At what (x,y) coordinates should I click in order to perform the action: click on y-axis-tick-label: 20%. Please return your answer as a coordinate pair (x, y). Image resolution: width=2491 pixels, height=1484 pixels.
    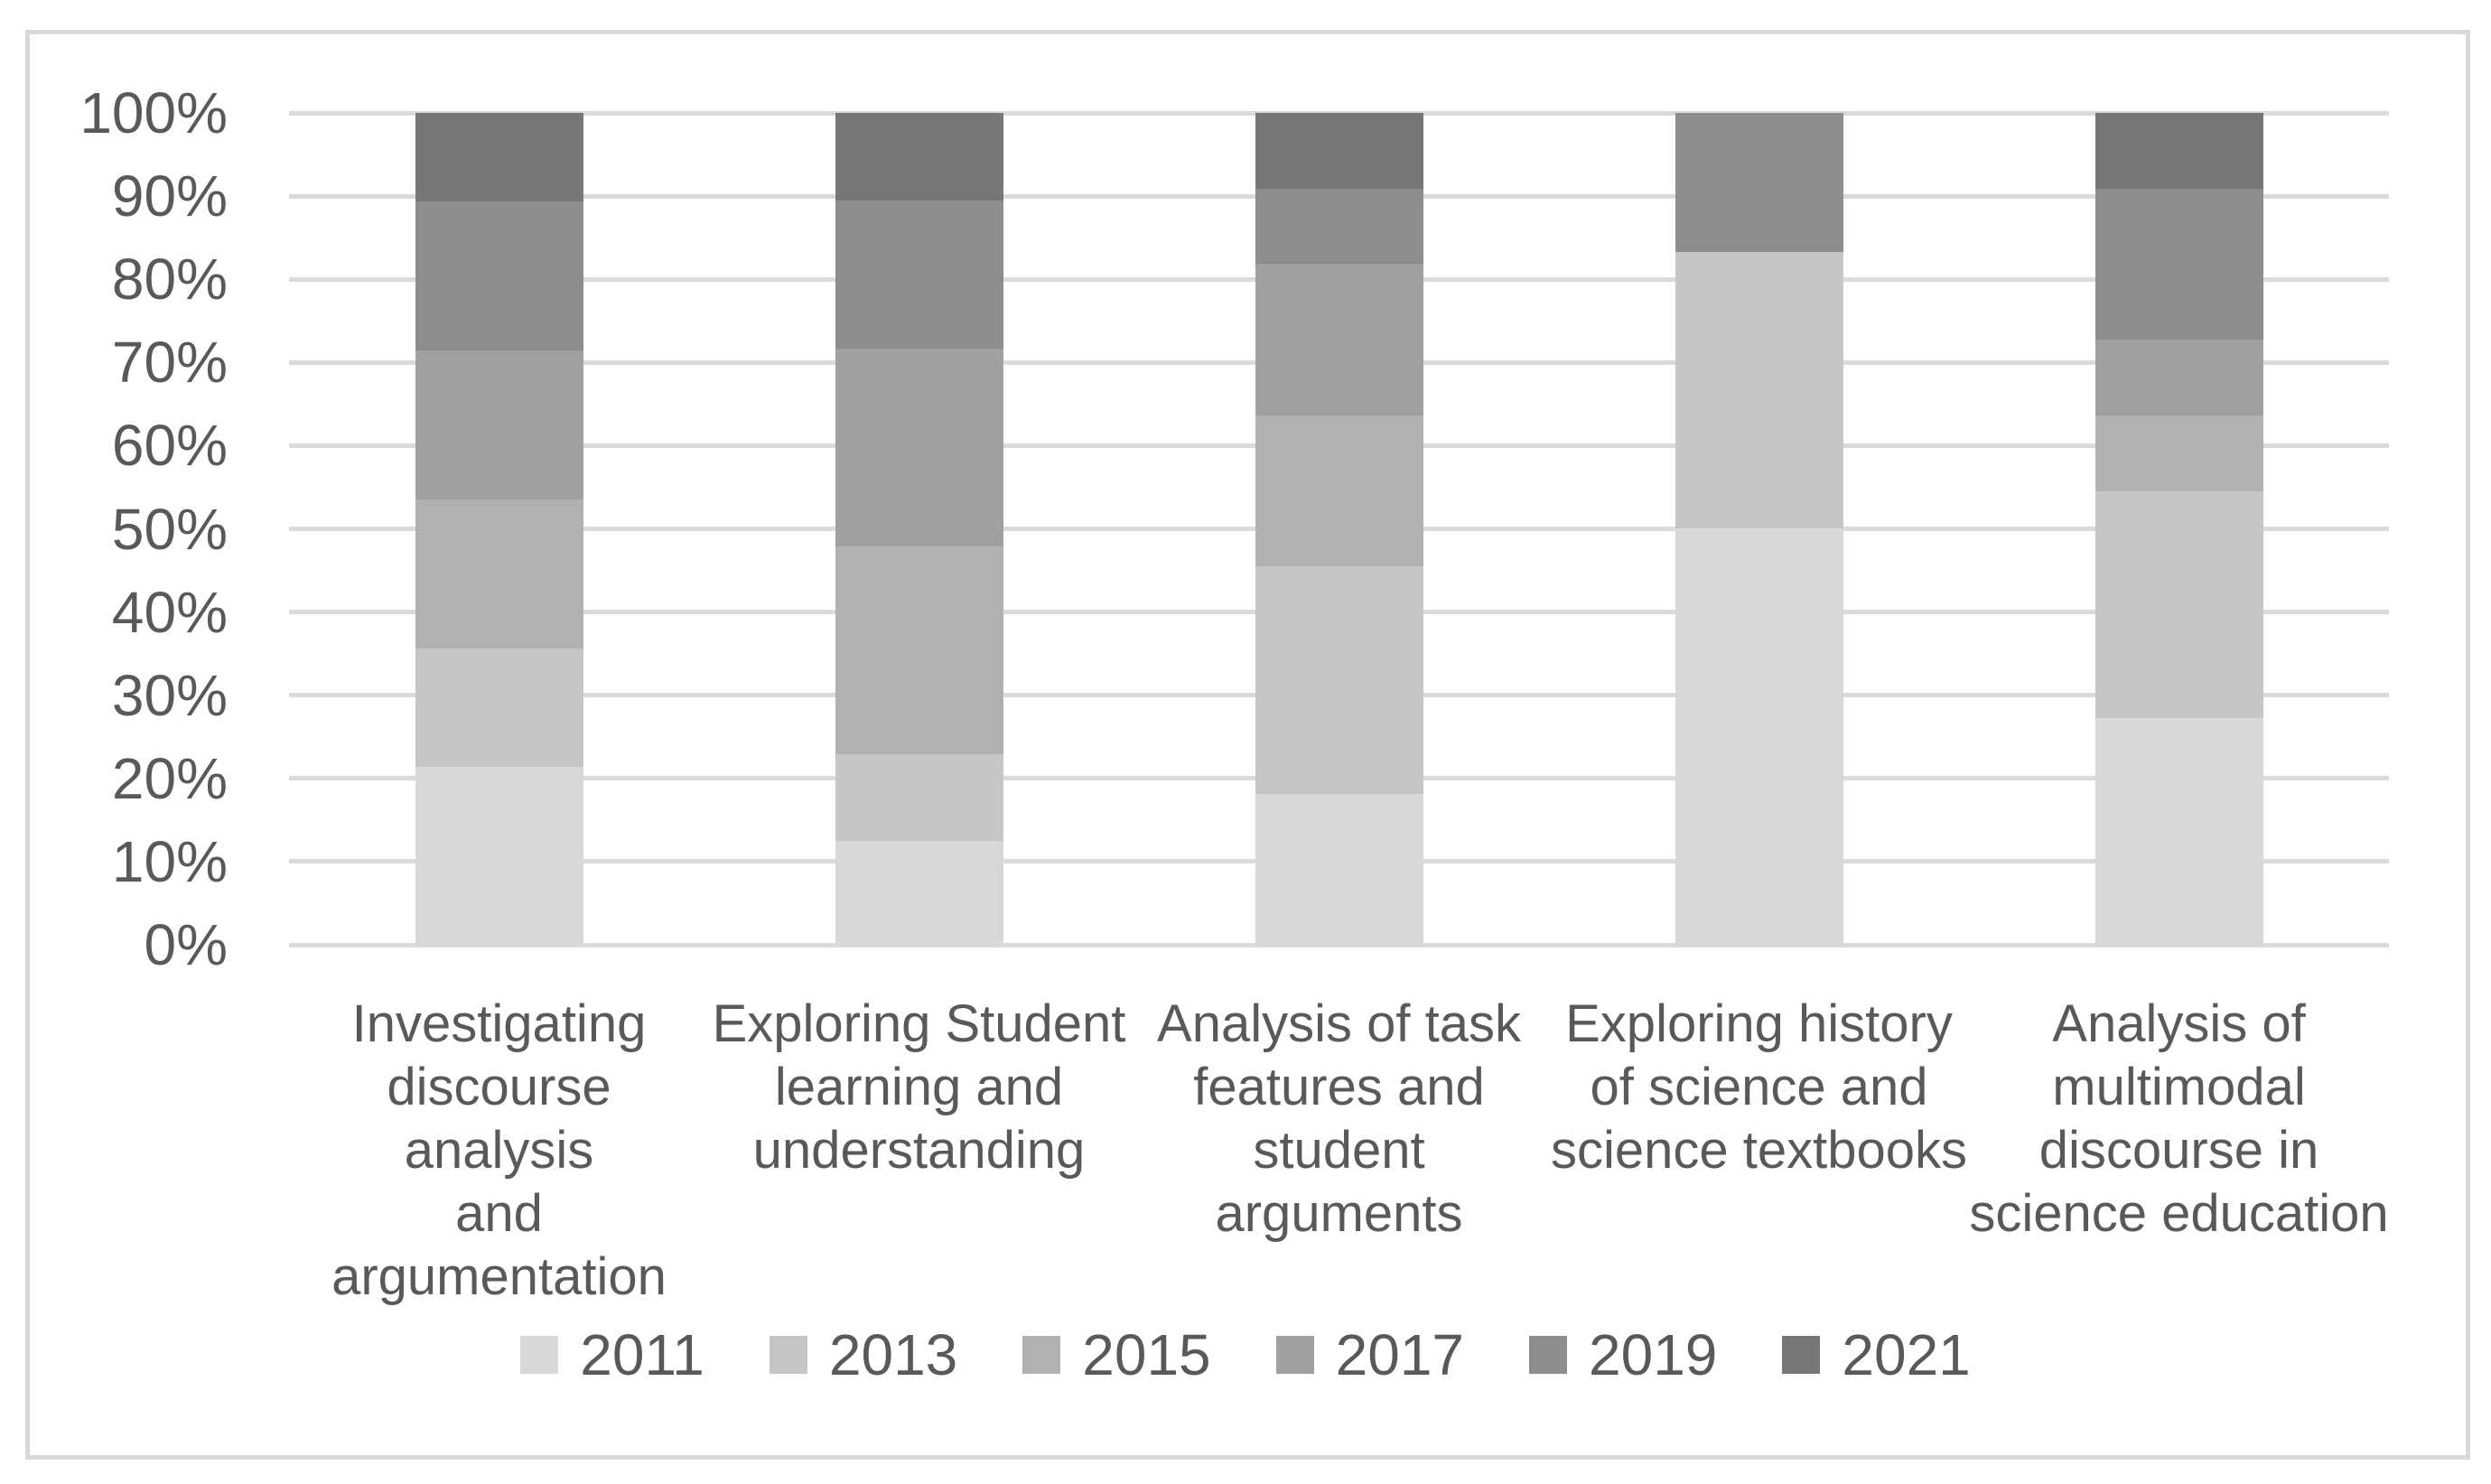
    Looking at the image, I should click on (169, 778).